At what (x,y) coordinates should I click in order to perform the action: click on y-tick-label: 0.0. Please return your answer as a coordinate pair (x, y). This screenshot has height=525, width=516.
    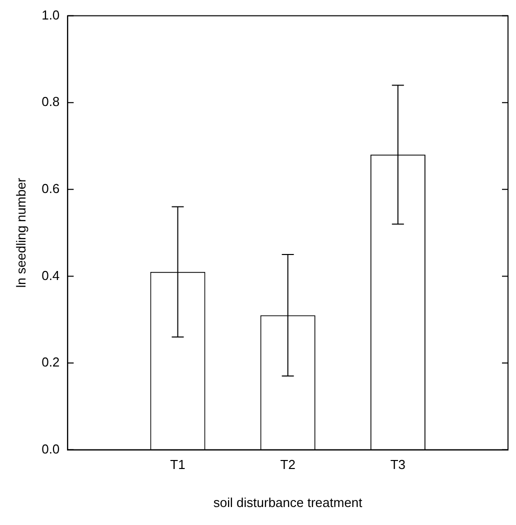
    Looking at the image, I should click on (51, 448).